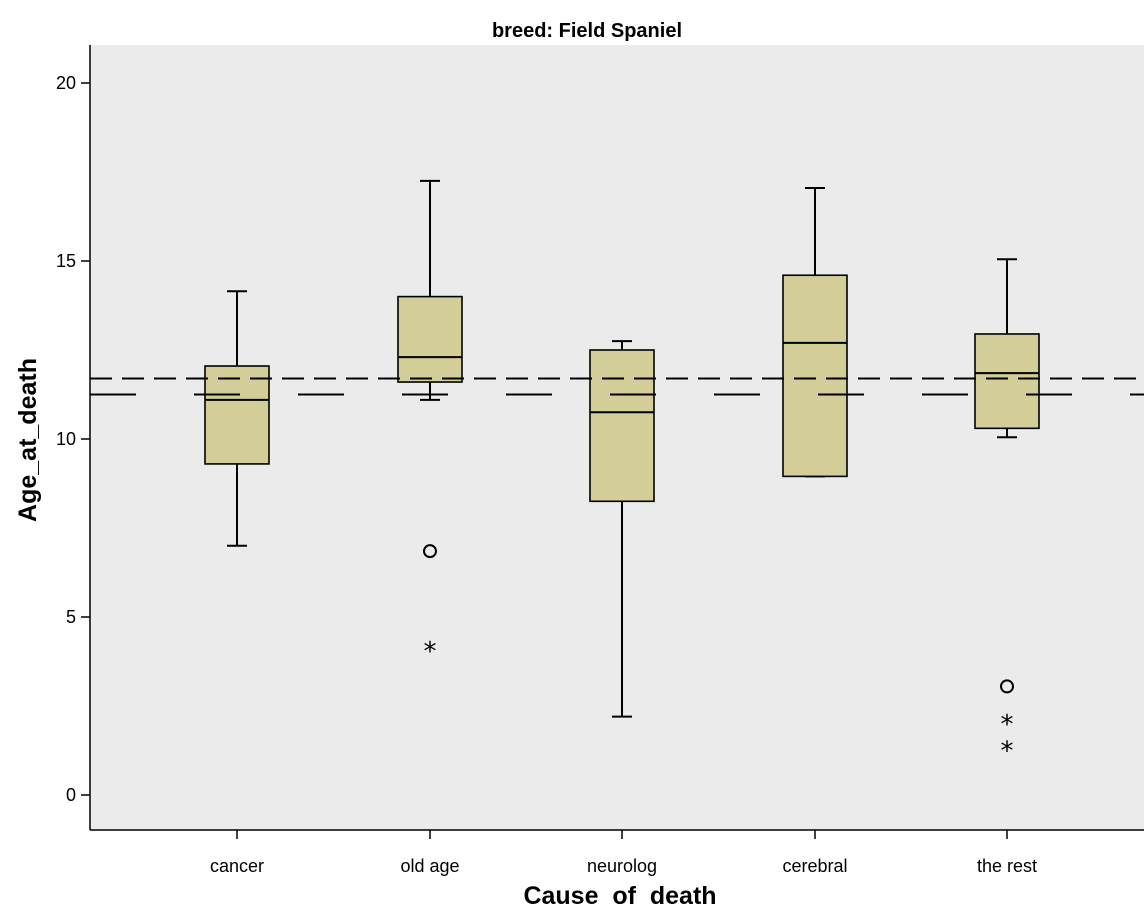 The width and height of the screenshot is (1144, 916). I want to click on x-tick-label: cerebral, so click(814, 866).